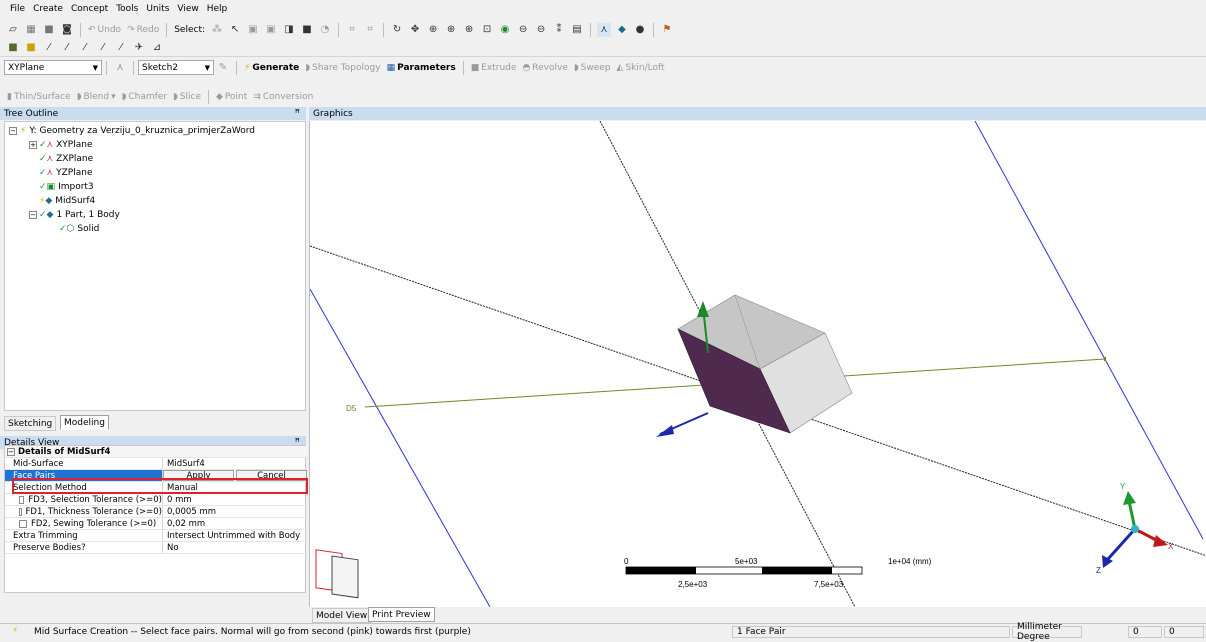 Image resolution: width=1206 pixels, height=642 pixels. Describe the element at coordinates (223, 67) in the screenshot. I see `new-sketch-icon: ✎` at that location.